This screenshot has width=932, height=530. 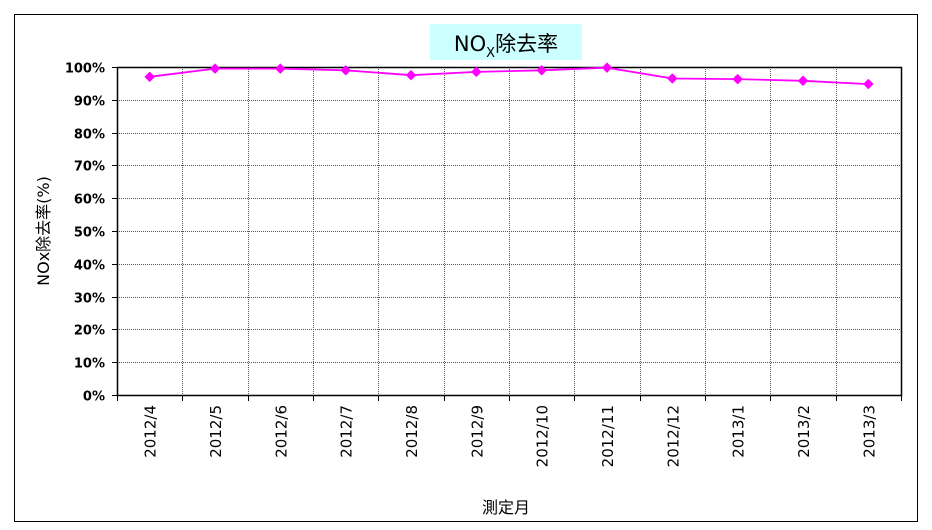 I want to click on x-tick-label: 2012/11, so click(x=608, y=436).